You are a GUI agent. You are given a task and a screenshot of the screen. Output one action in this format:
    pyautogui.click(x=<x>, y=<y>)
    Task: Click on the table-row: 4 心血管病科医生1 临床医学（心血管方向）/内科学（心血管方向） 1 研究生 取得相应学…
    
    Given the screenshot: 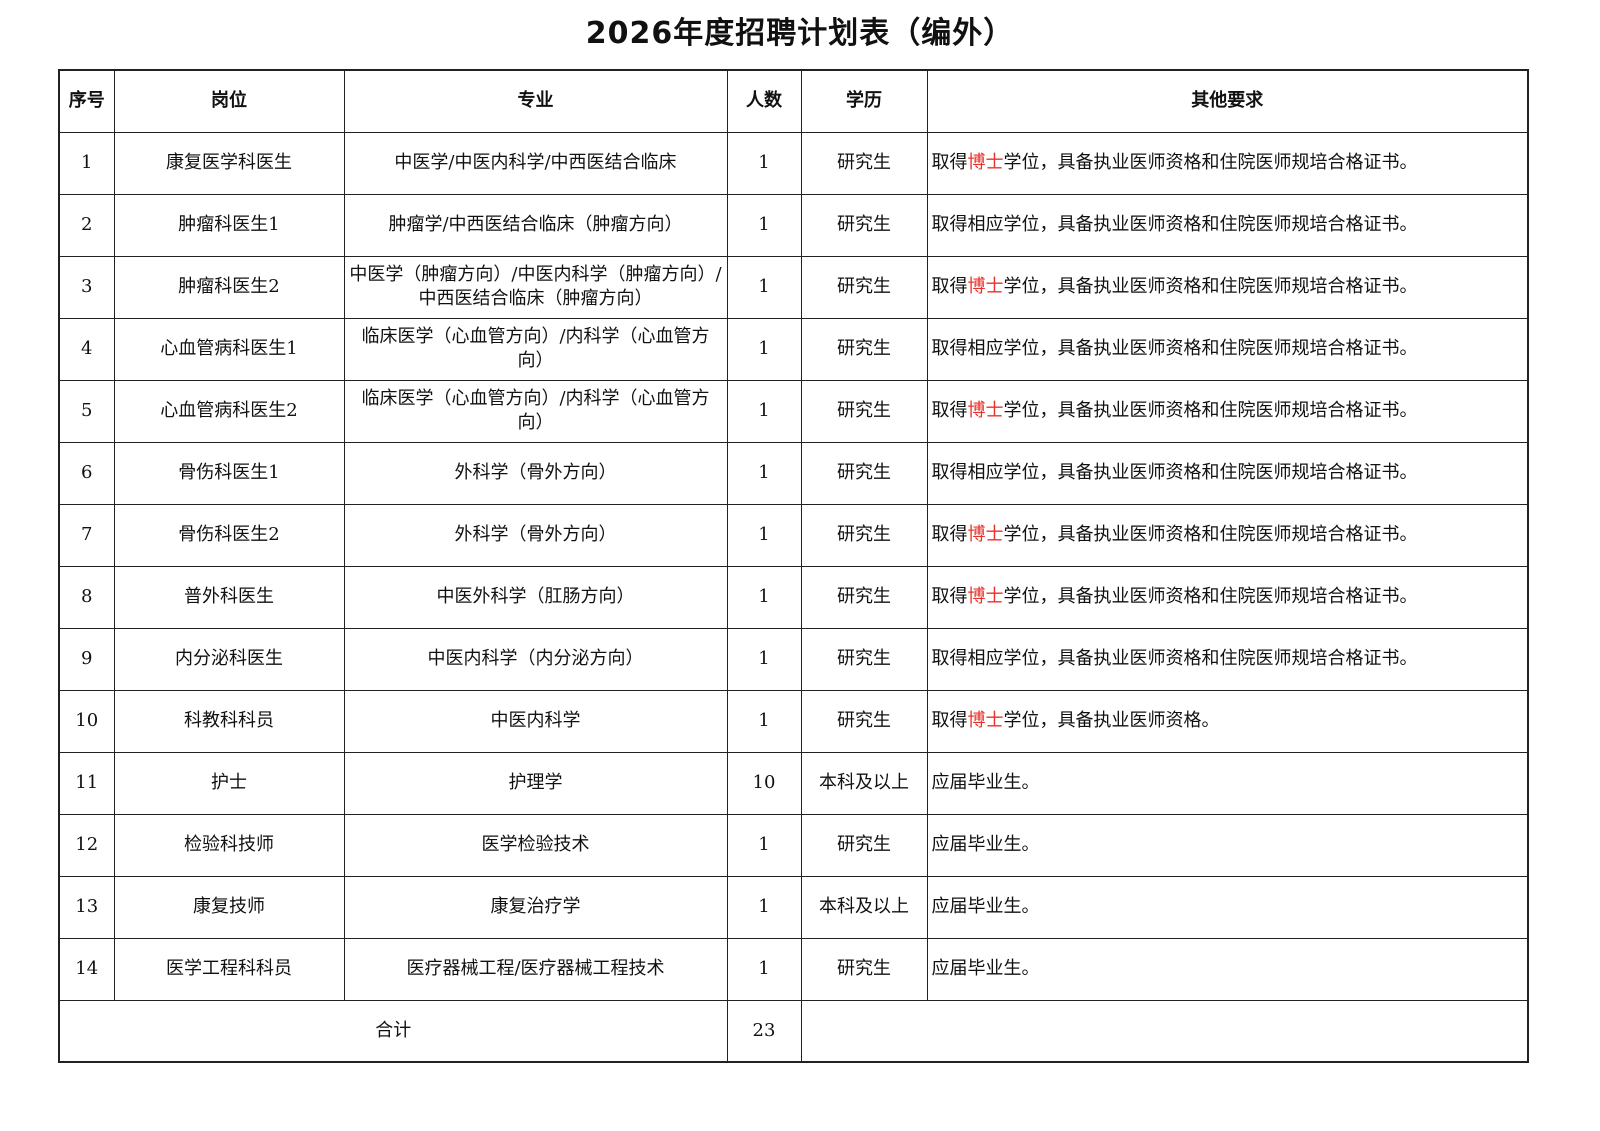 What is the action you would take?
    pyautogui.click(x=793, y=349)
    